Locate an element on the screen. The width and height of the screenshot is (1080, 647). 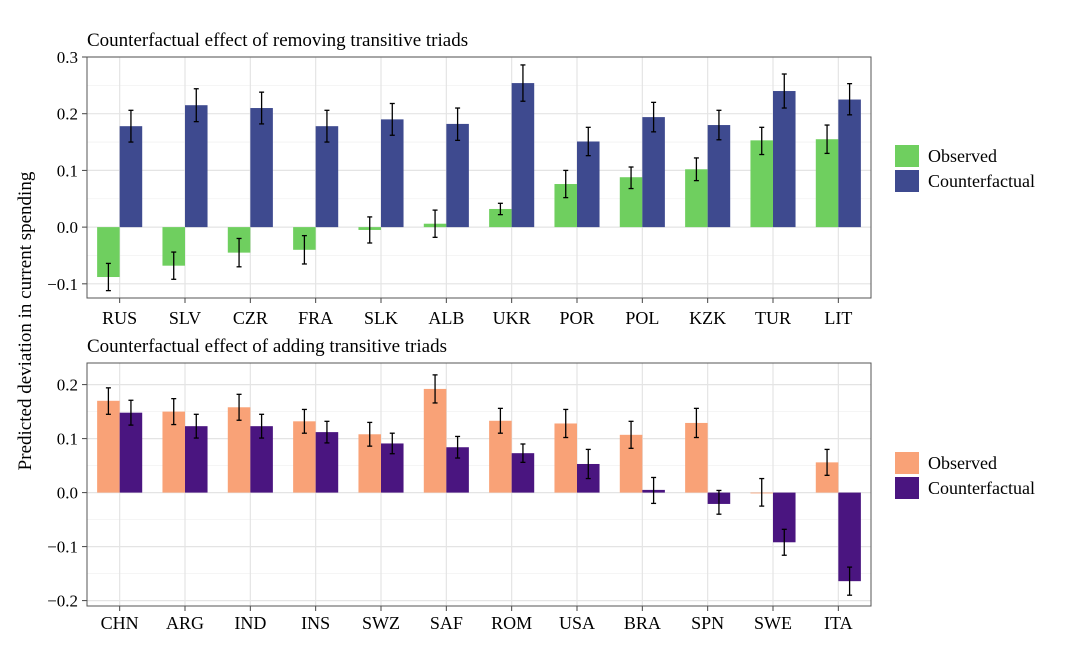
bar-counterfactual-ukr is located at coordinates (523, 155).